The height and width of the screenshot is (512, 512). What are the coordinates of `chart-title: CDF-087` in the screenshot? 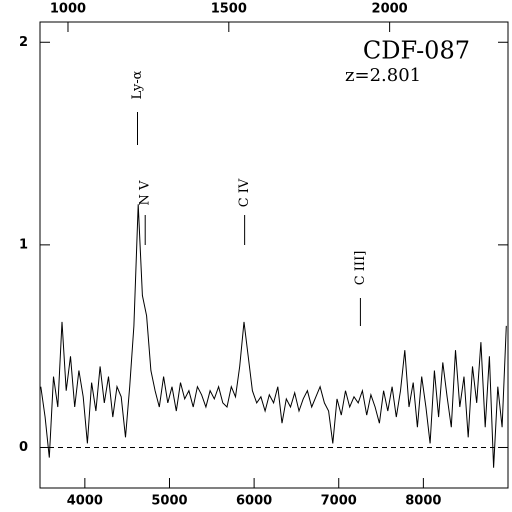 It's located at (416, 51).